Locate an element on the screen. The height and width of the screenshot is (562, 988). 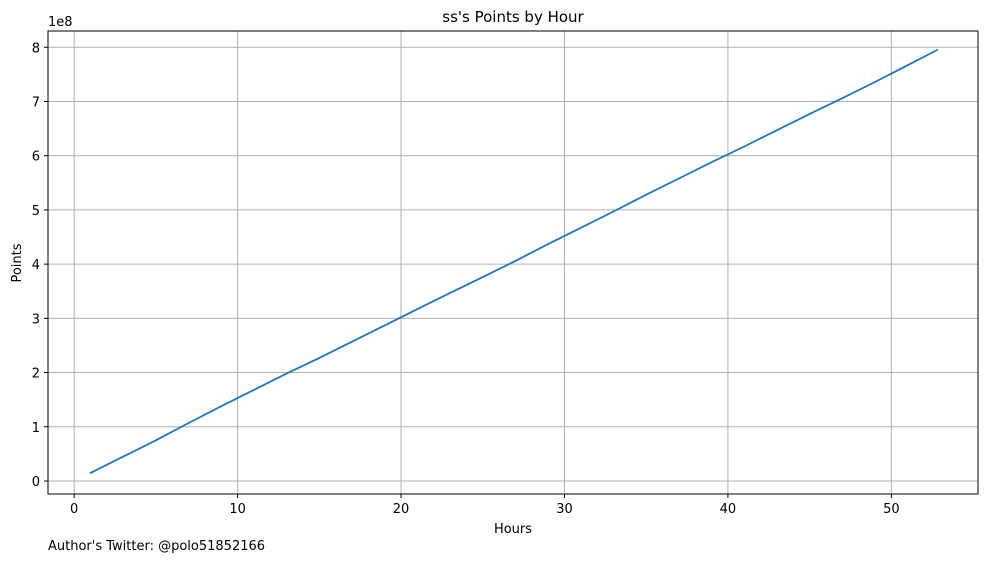
x-tick-label: 20 is located at coordinates (401, 509).